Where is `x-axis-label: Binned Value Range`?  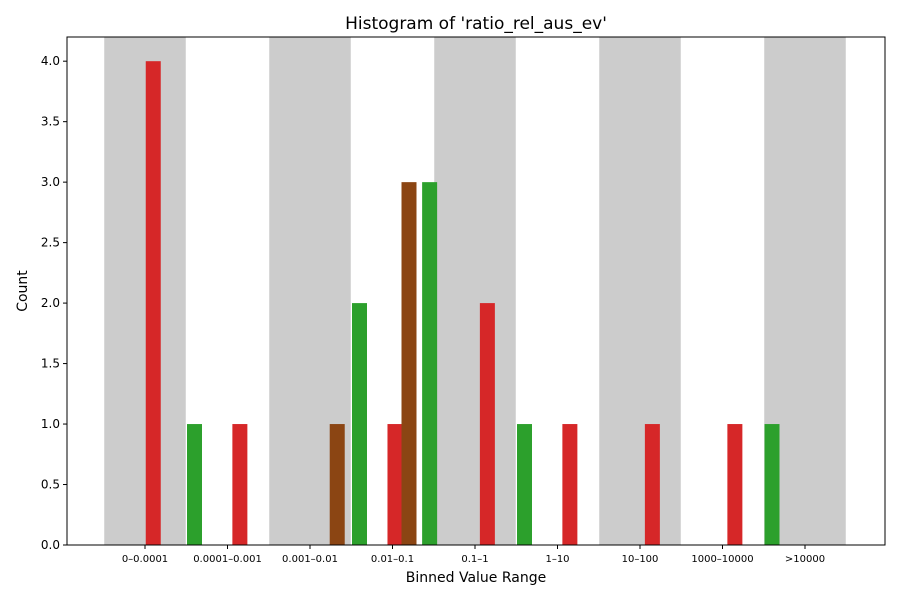 x-axis-label: Binned Value Range is located at coordinates (476, 578).